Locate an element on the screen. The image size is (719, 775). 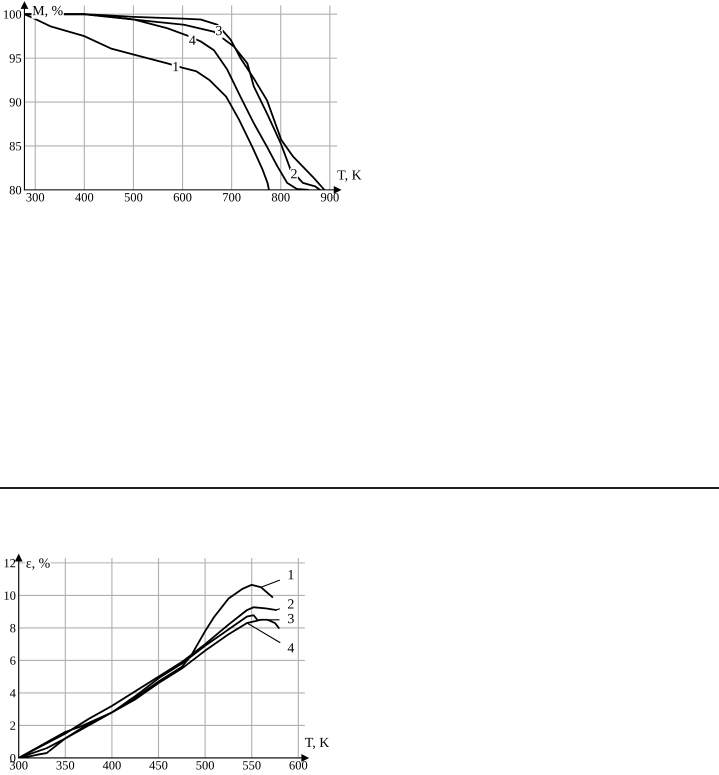
y-tick-label: 85 is located at coordinates (16, 146).